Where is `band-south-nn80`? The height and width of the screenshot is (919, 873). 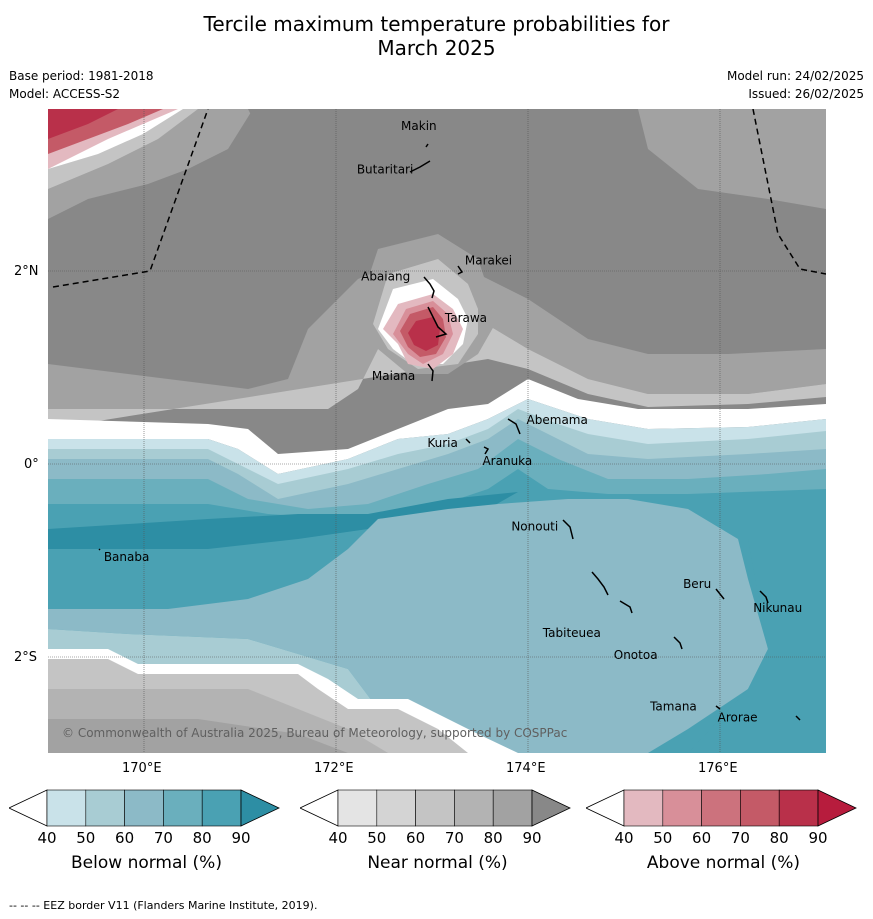
band-south-nn80 is located at coordinates (198, 736).